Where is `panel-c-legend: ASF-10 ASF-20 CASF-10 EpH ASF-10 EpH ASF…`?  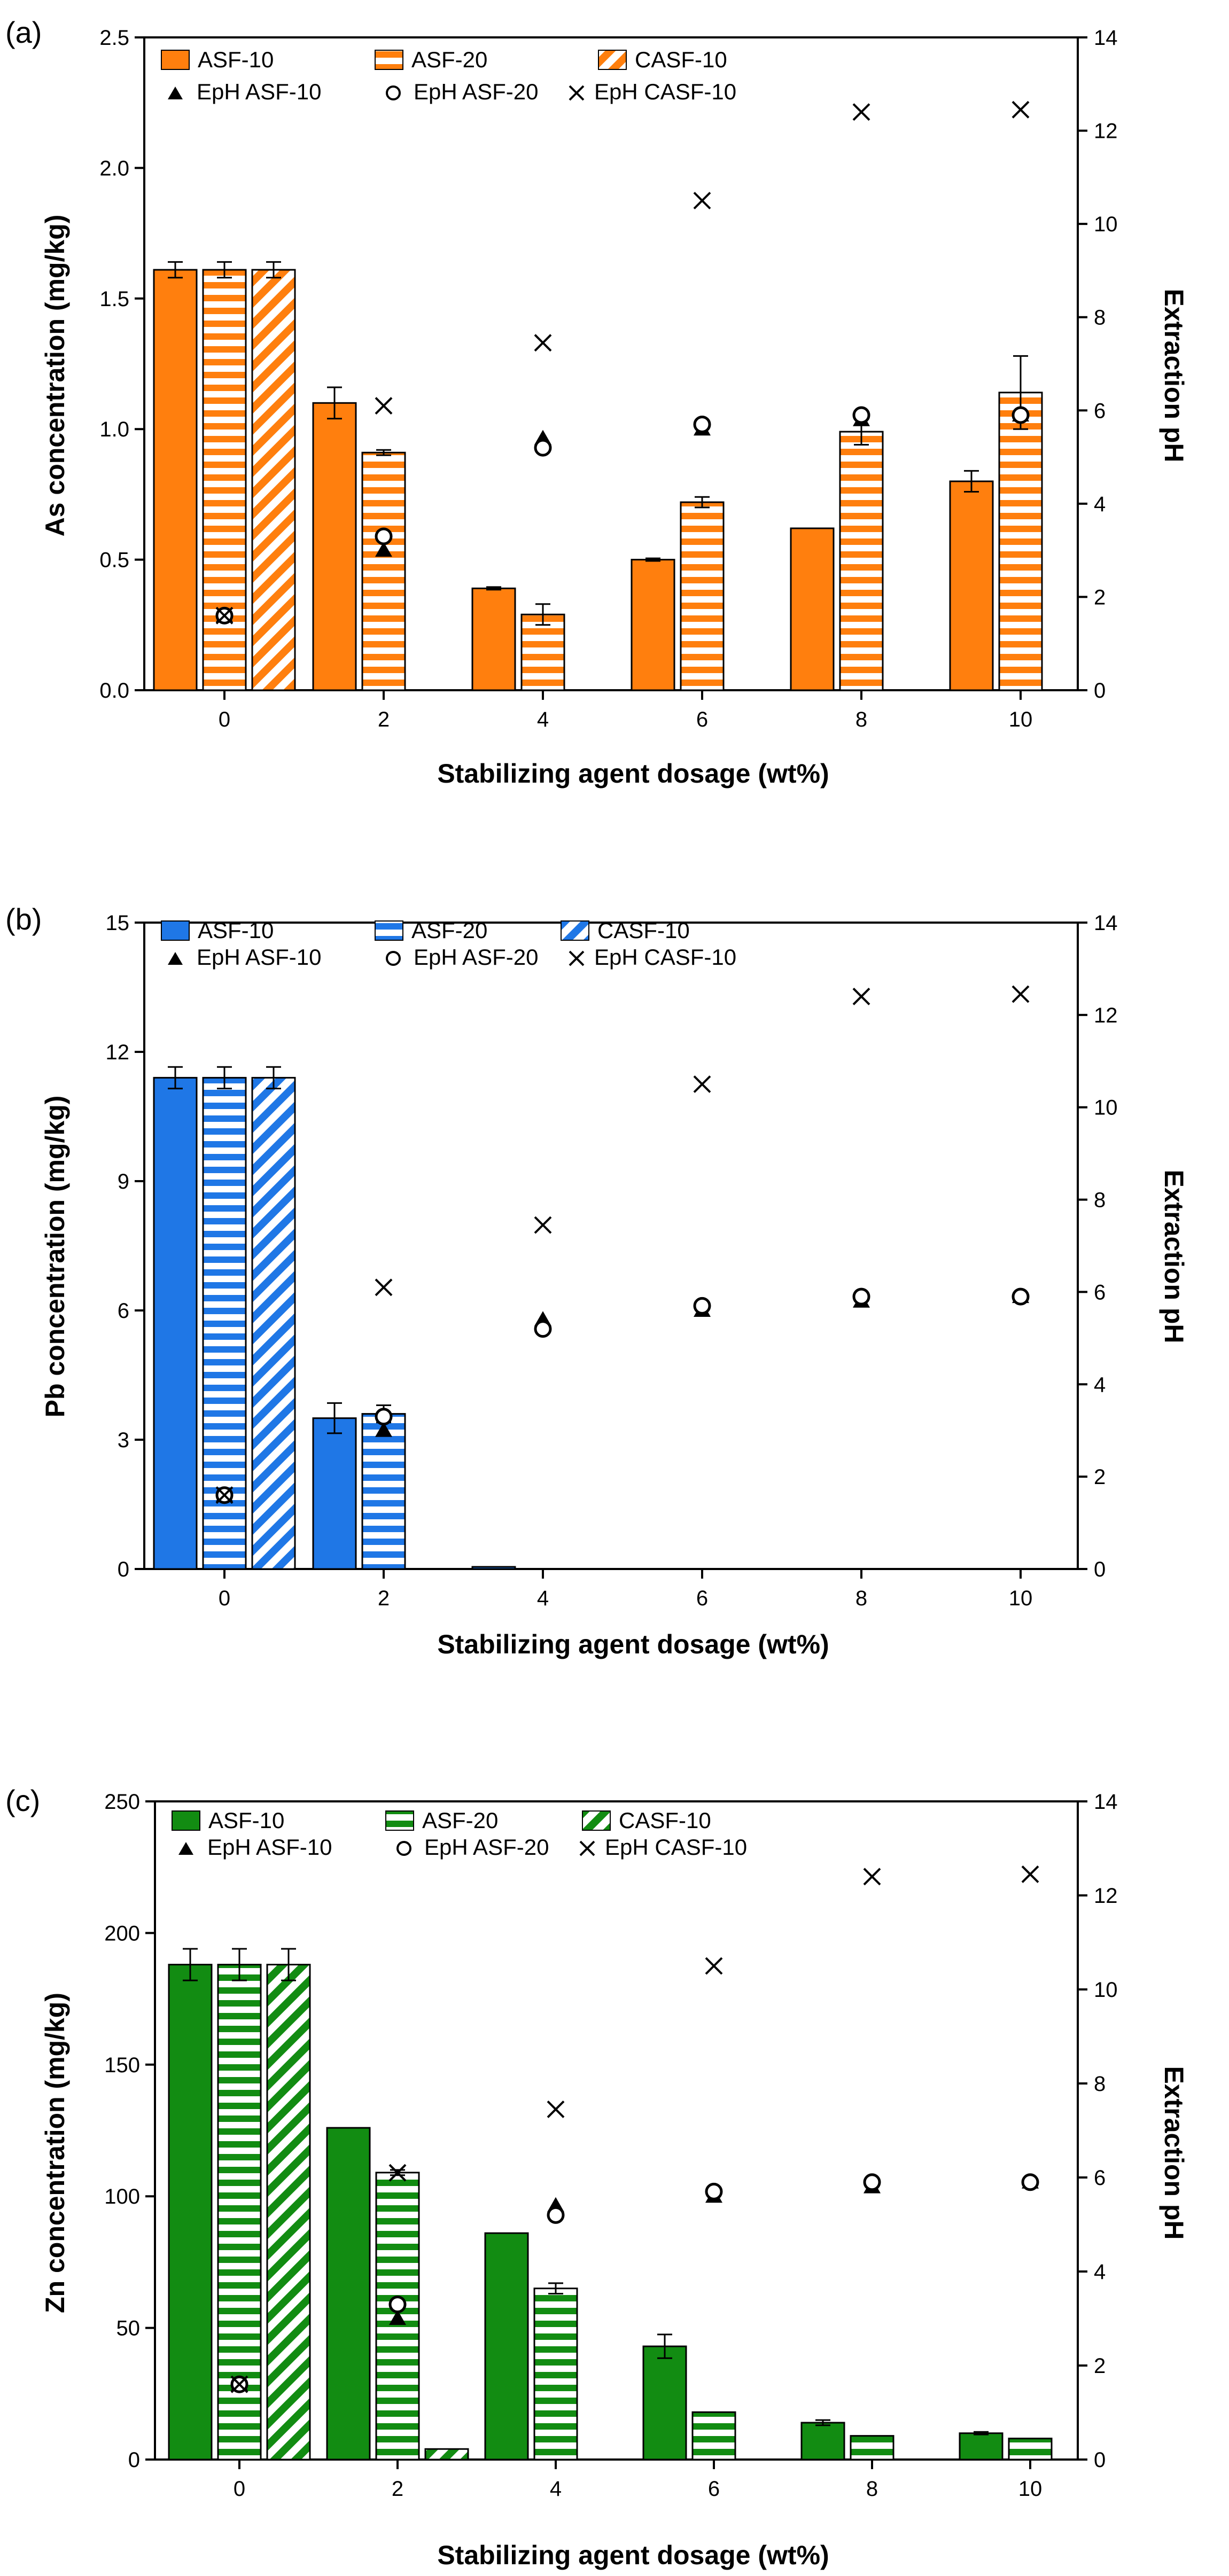 panel-c-legend: ASF-10 ASF-20 CASF-10 EpH ASF-10 EpH ASF… is located at coordinates (459, 1834).